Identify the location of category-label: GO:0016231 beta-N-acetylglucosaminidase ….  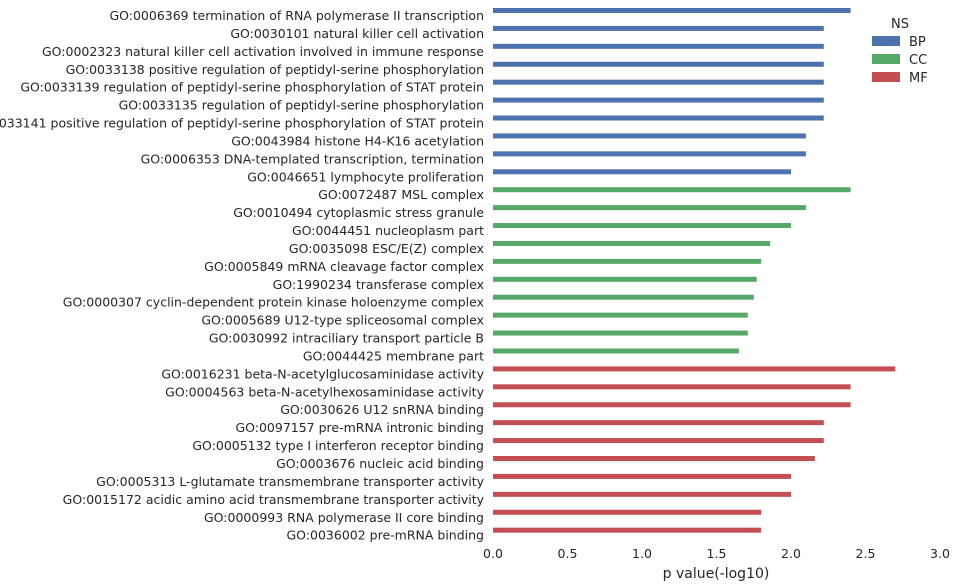
(322, 373).